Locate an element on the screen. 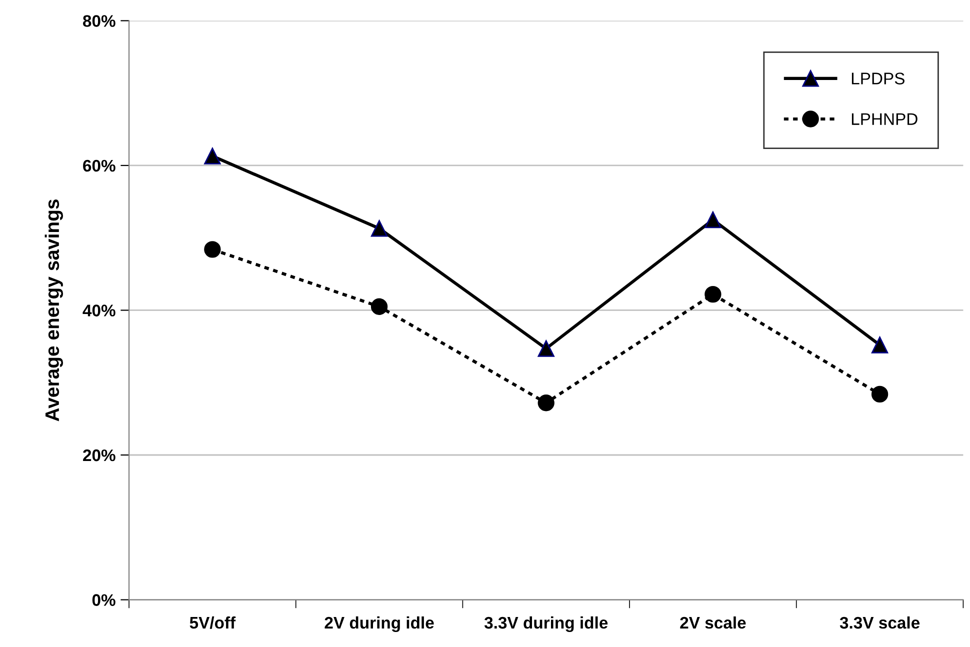 The width and height of the screenshot is (970, 647). x-tick-label: 5V/off is located at coordinates (213, 622).